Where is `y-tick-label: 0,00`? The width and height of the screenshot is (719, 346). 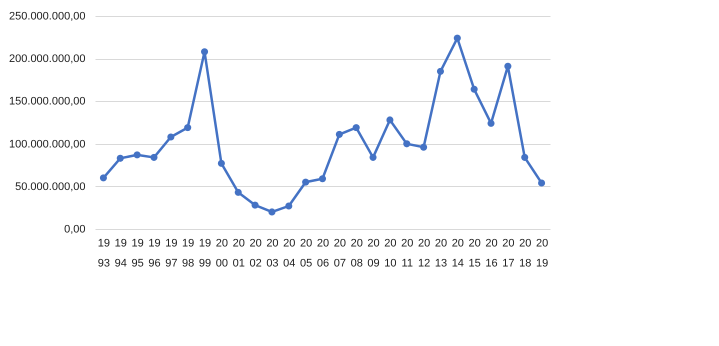 y-tick-label: 0,00 is located at coordinates (75, 230).